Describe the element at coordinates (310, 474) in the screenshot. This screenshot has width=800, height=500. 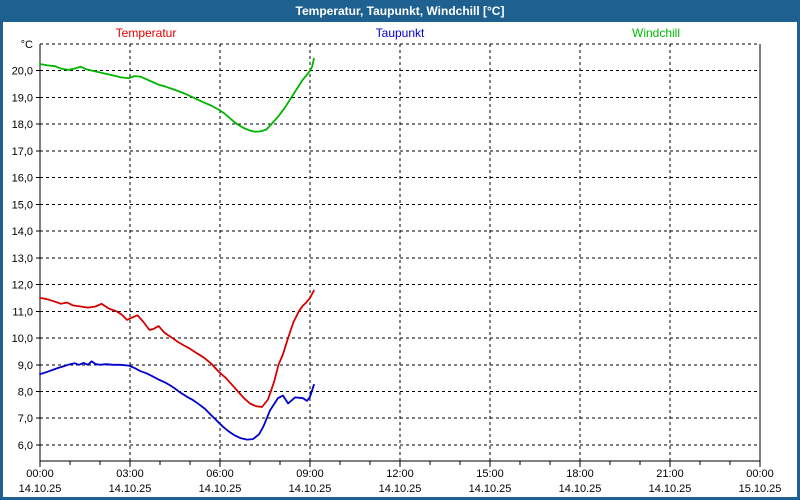
I see `x-time-label: 09:00` at that location.